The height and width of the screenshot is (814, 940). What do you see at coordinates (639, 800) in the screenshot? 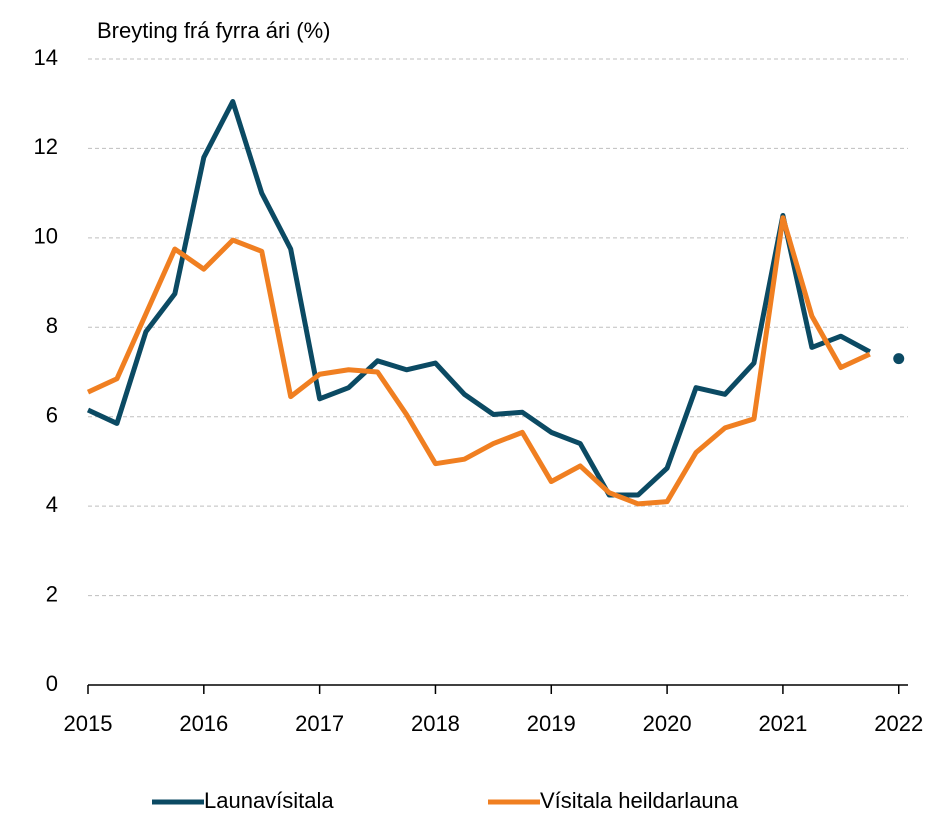
I see `legend-label: Vísitala heildarlauna` at bounding box center [639, 800].